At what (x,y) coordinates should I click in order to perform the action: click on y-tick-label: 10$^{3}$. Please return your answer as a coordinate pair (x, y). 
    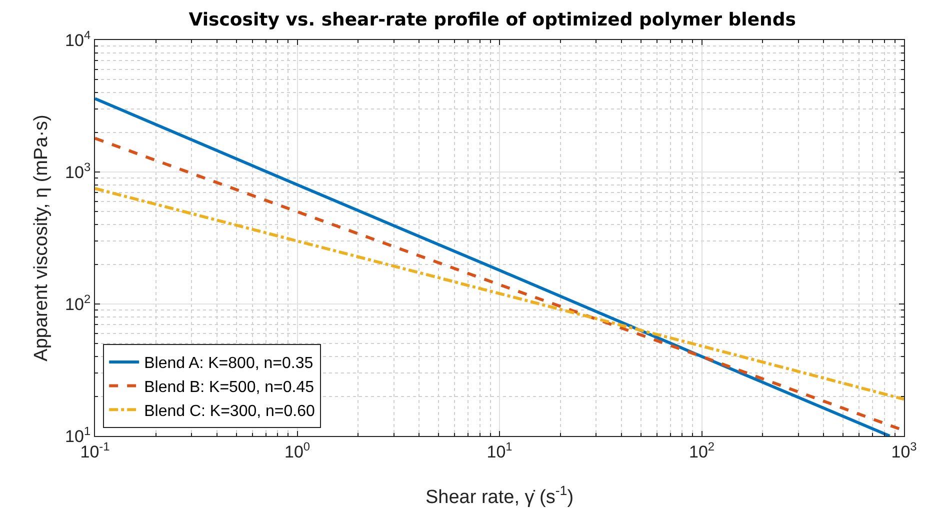
    Looking at the image, I should click on (78, 171).